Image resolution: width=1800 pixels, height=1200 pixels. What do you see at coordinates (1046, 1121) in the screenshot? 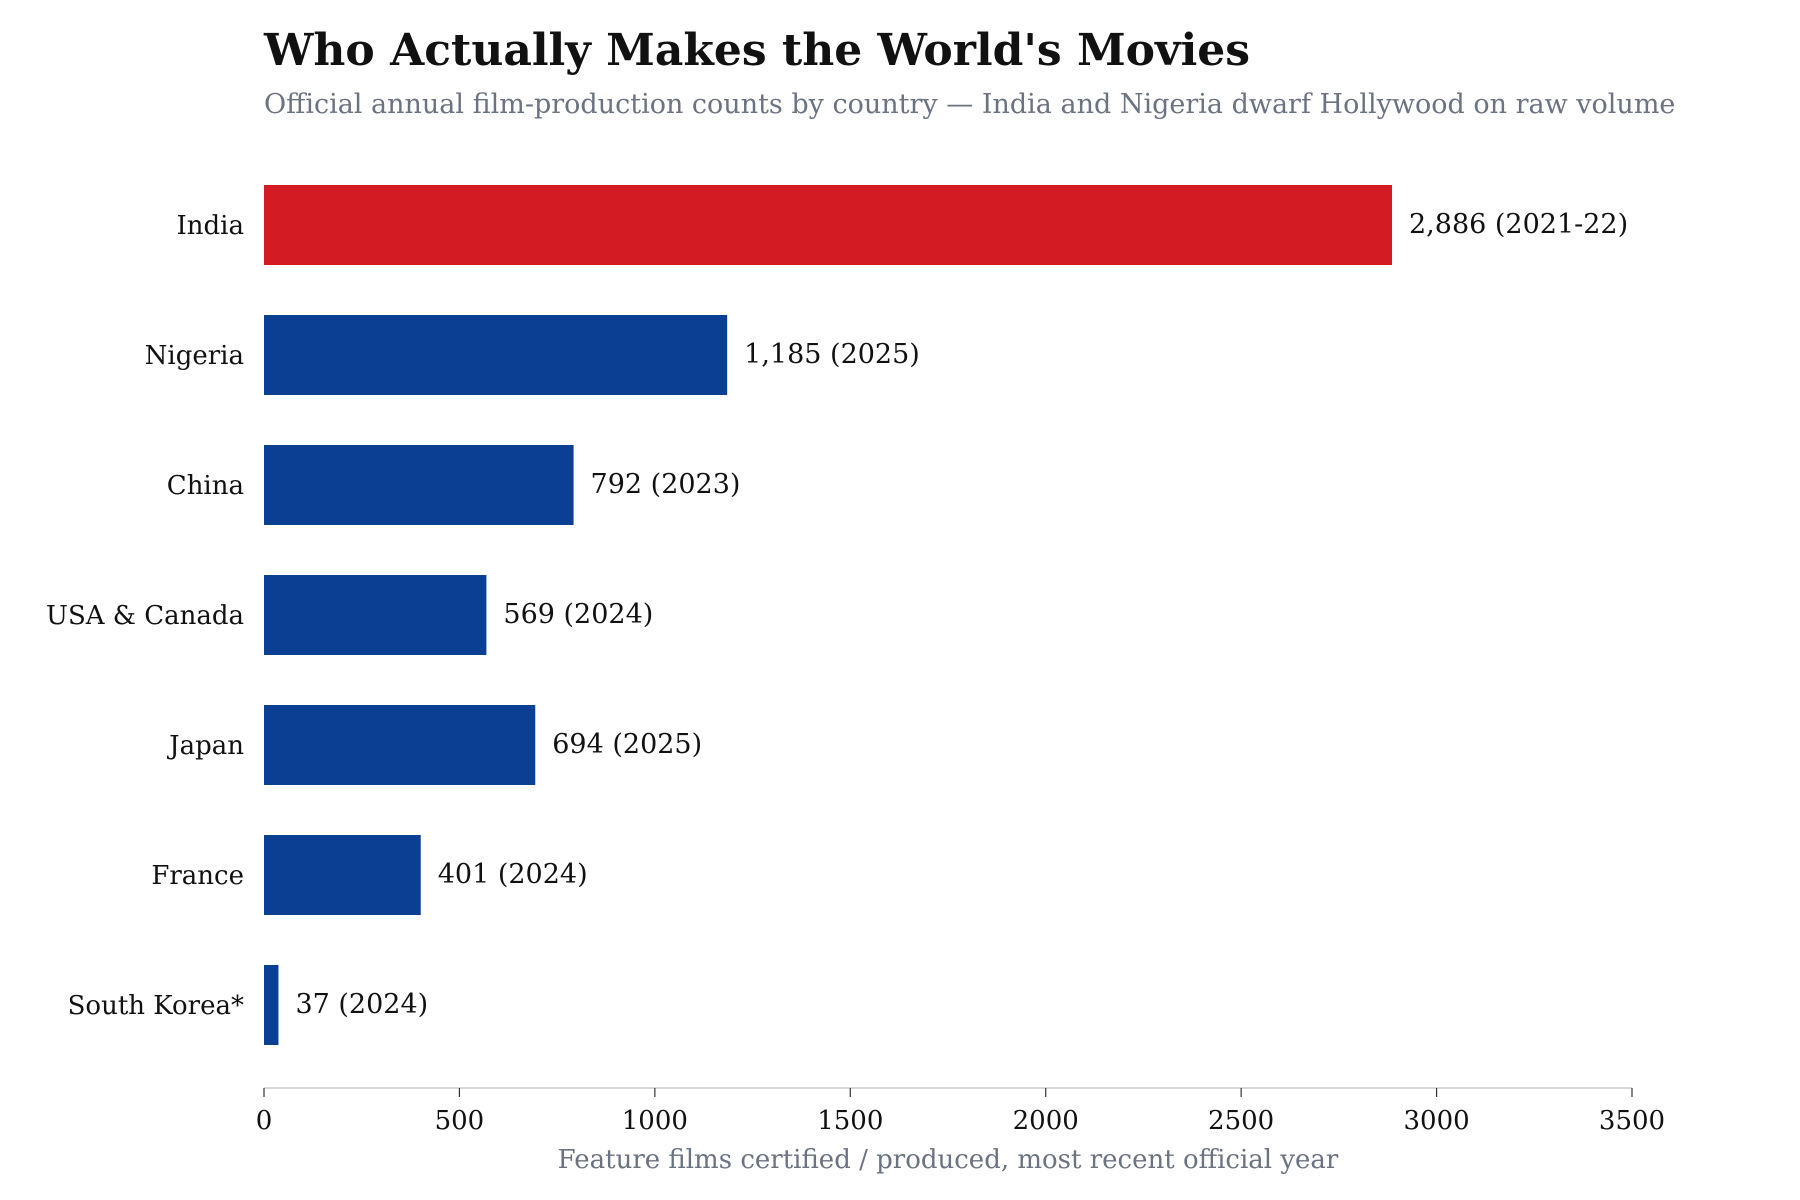
I see `x-tick-label: 2000` at bounding box center [1046, 1121].